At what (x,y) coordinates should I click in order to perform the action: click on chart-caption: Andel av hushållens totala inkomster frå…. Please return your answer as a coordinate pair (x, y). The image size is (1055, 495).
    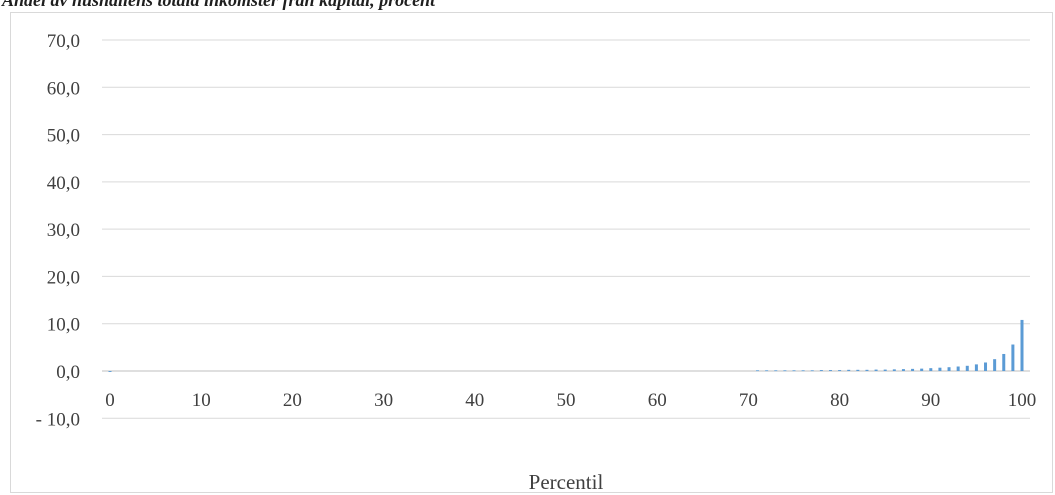
    Looking at the image, I should click on (219, 5).